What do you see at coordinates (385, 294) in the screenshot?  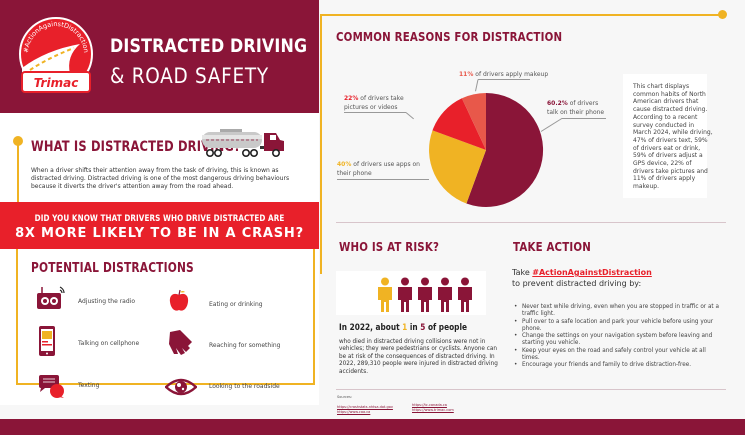 I see `person-icon-highlighted` at bounding box center [385, 294].